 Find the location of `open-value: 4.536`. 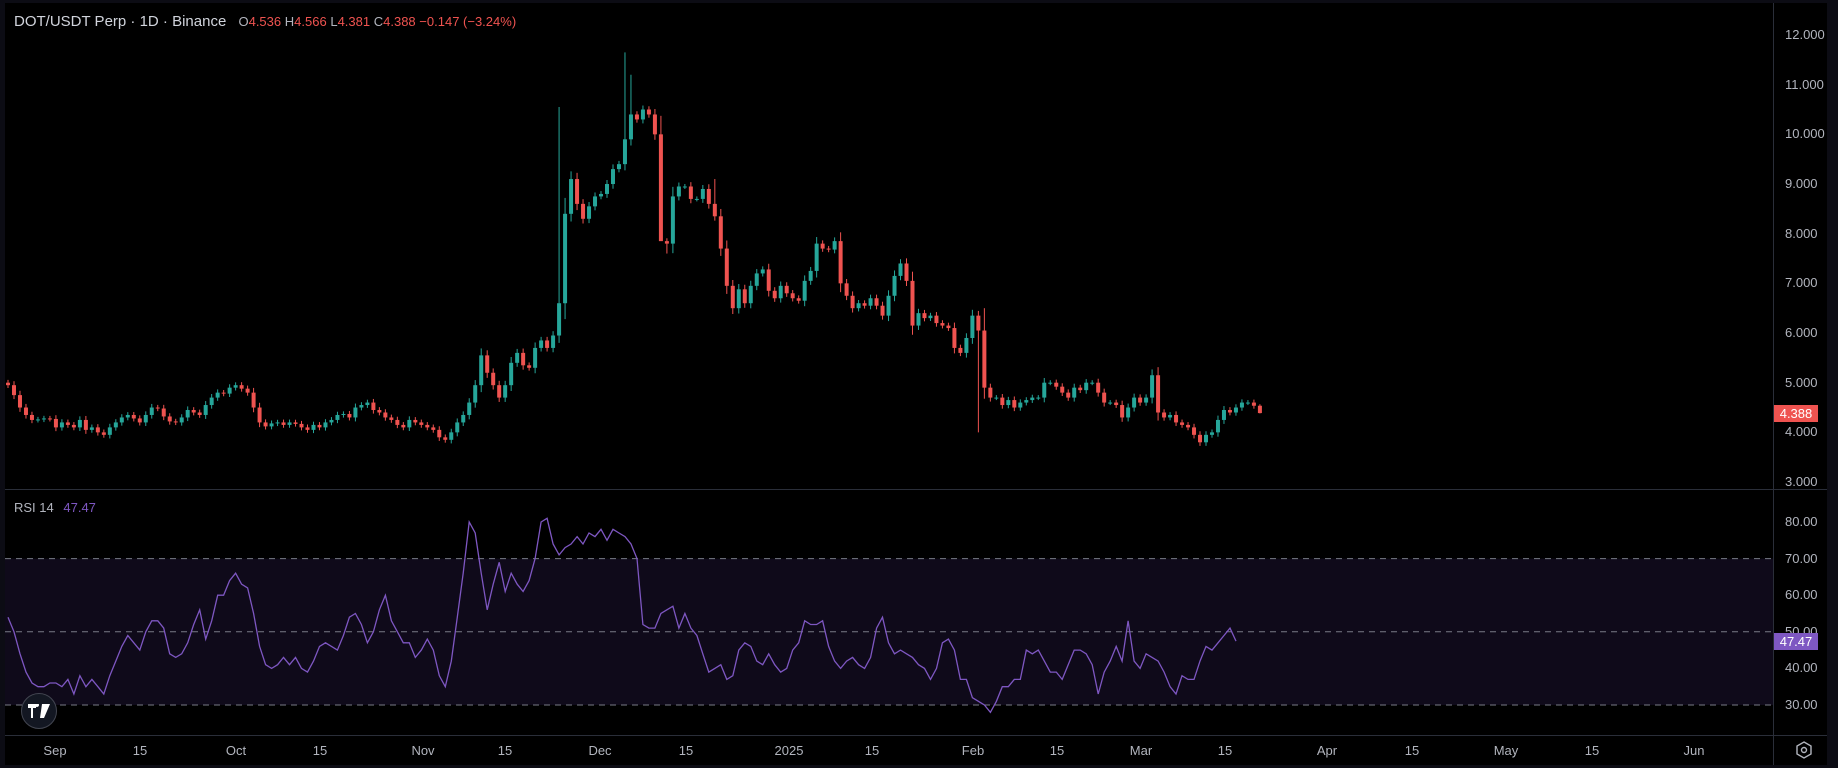

open-value: 4.536 is located at coordinates (265, 21).